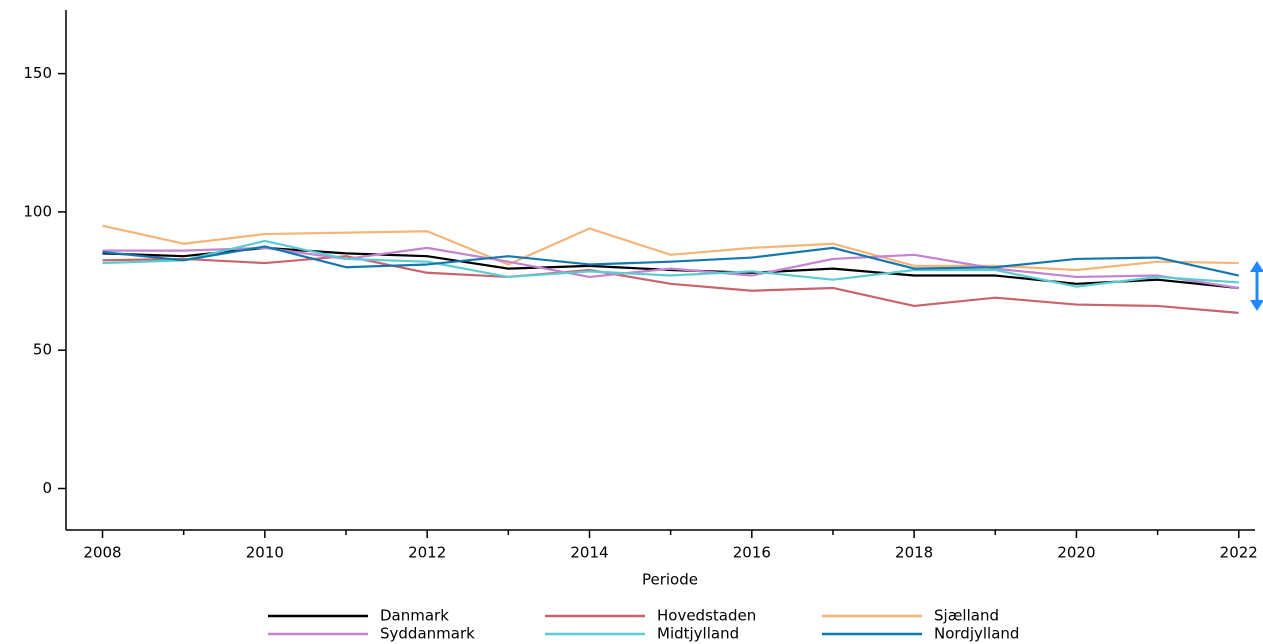 The width and height of the screenshot is (1263, 644). I want to click on x-axis-label: Periode, so click(670, 580).